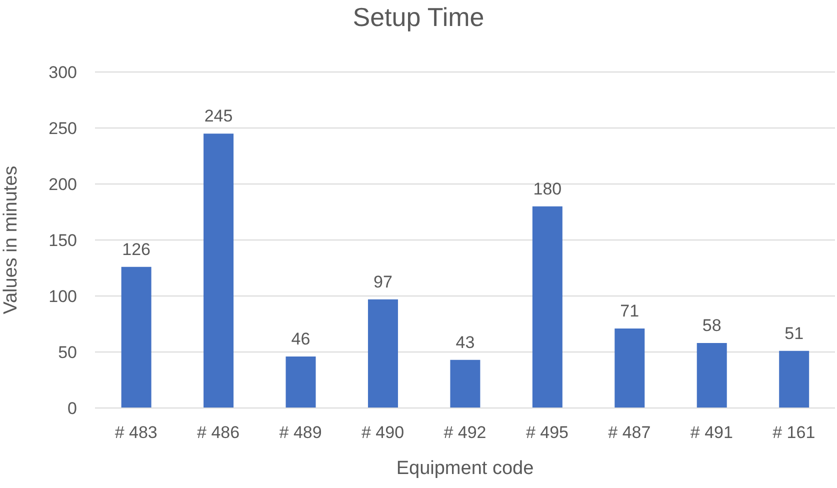 This screenshot has height=488, width=837. I want to click on y-tick-label: 250, so click(62, 128).